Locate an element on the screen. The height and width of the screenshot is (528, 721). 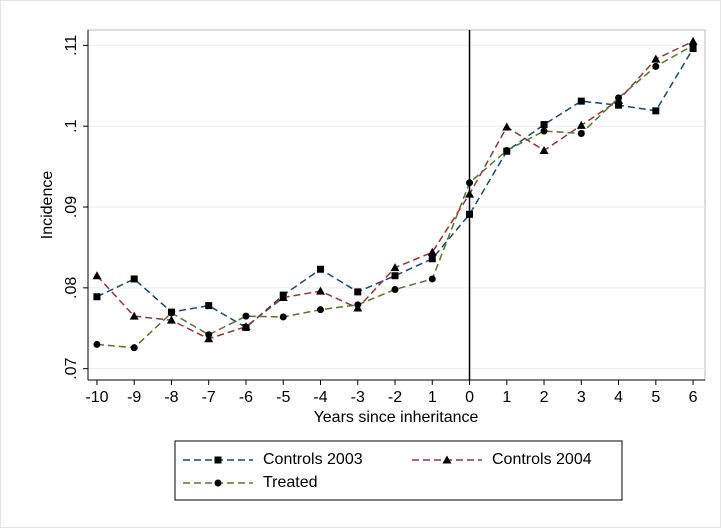
x-tick-label: 5 is located at coordinates (655, 397).